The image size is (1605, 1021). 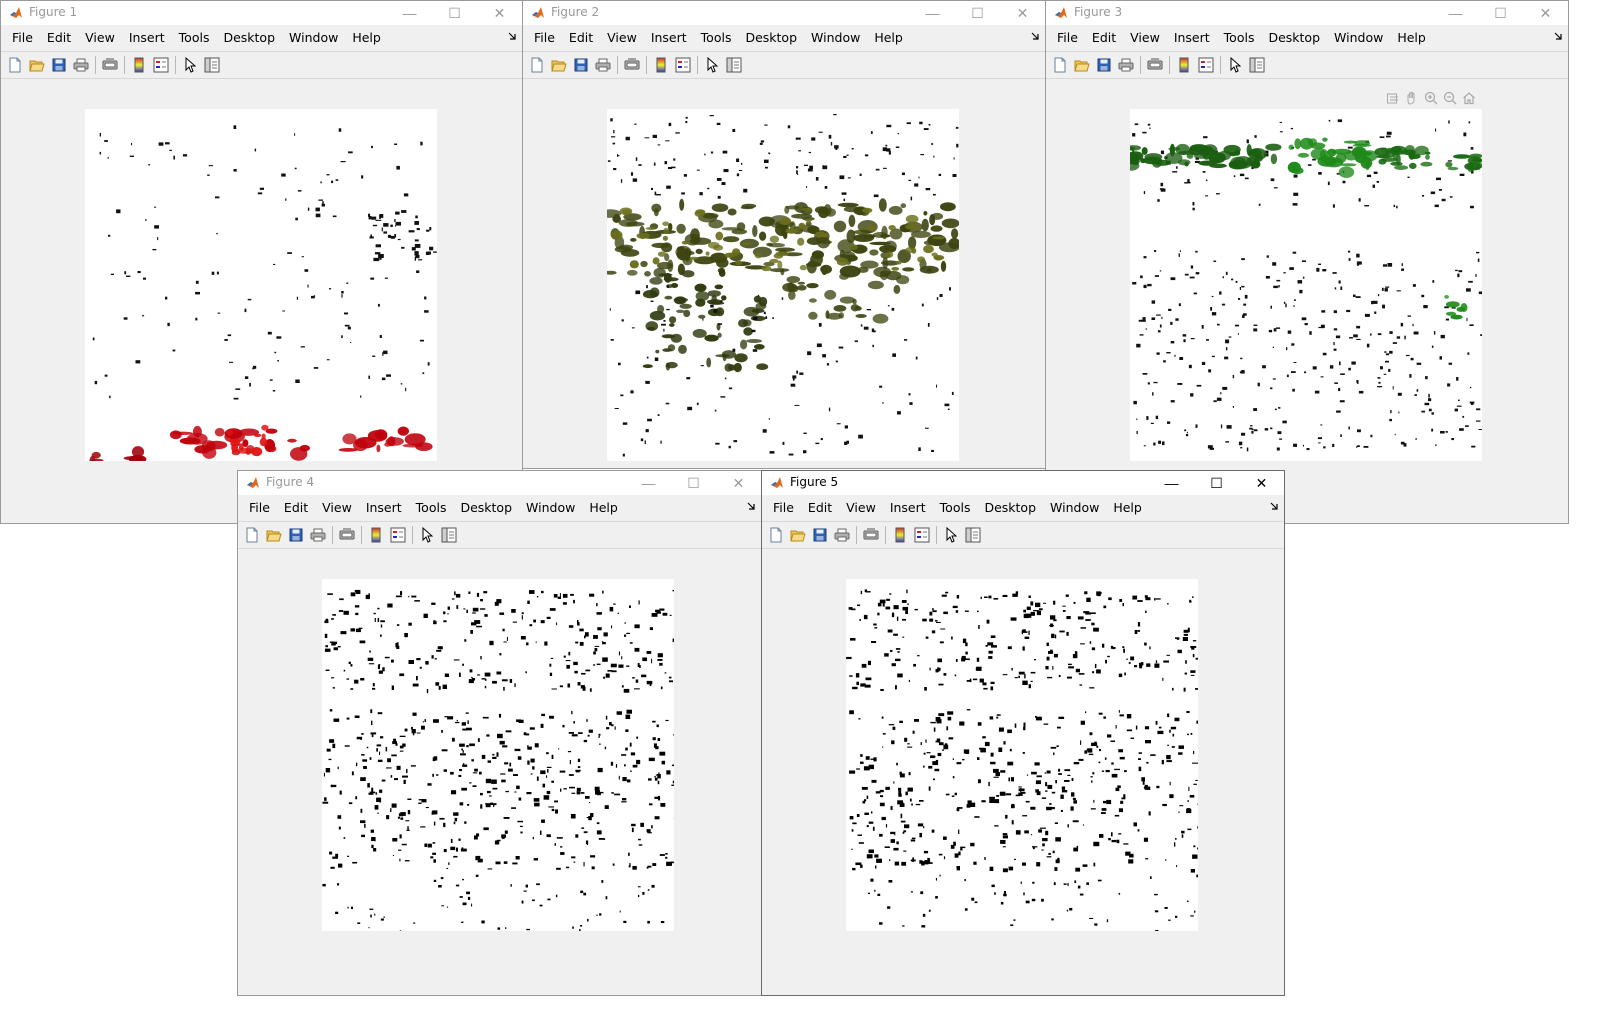 What do you see at coordinates (1393, 98) in the screenshot?
I see `export-icon` at bounding box center [1393, 98].